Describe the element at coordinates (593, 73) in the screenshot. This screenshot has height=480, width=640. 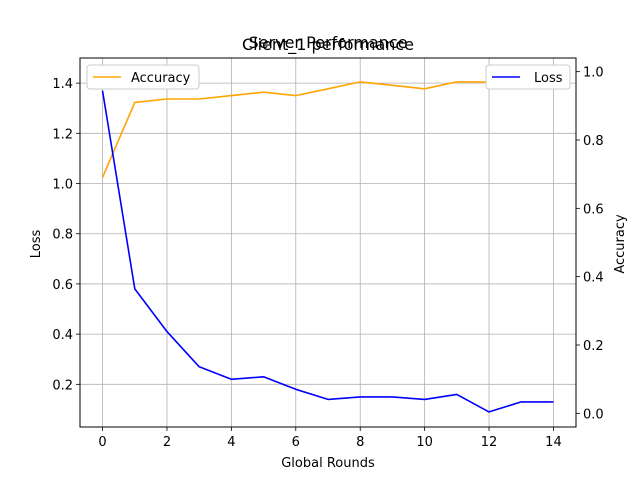
I see `y-tick-label-right: 1.0` at that location.